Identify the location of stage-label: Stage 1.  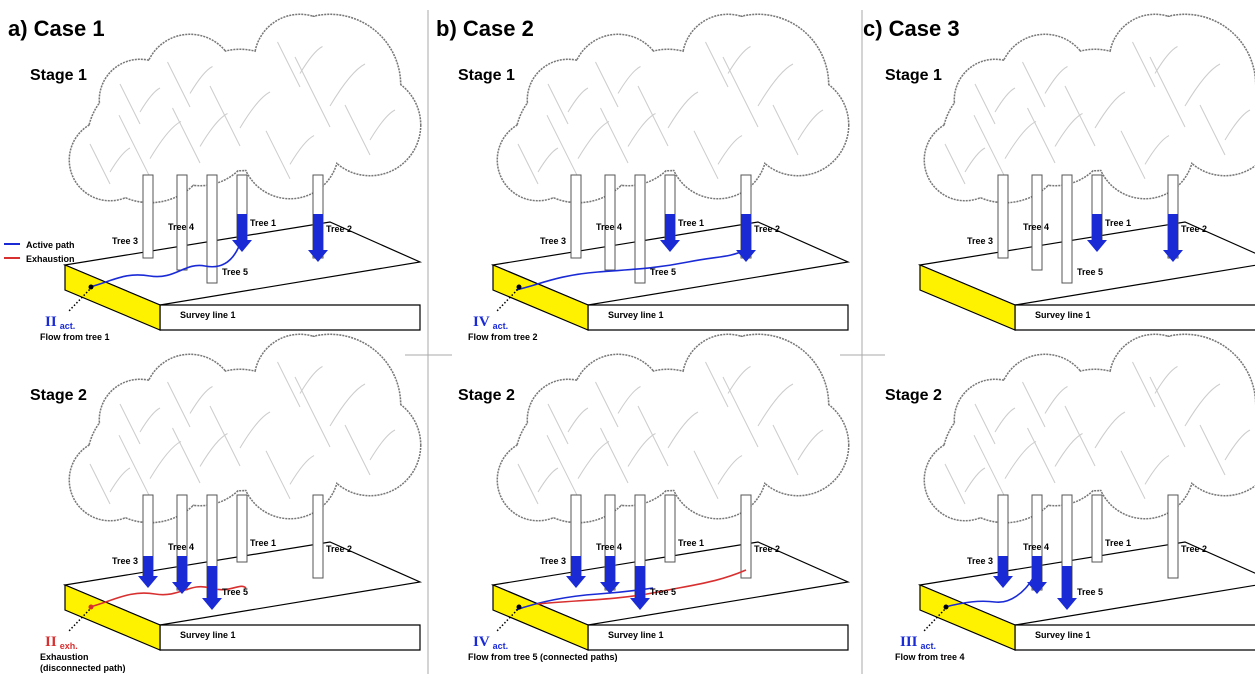
(913, 75).